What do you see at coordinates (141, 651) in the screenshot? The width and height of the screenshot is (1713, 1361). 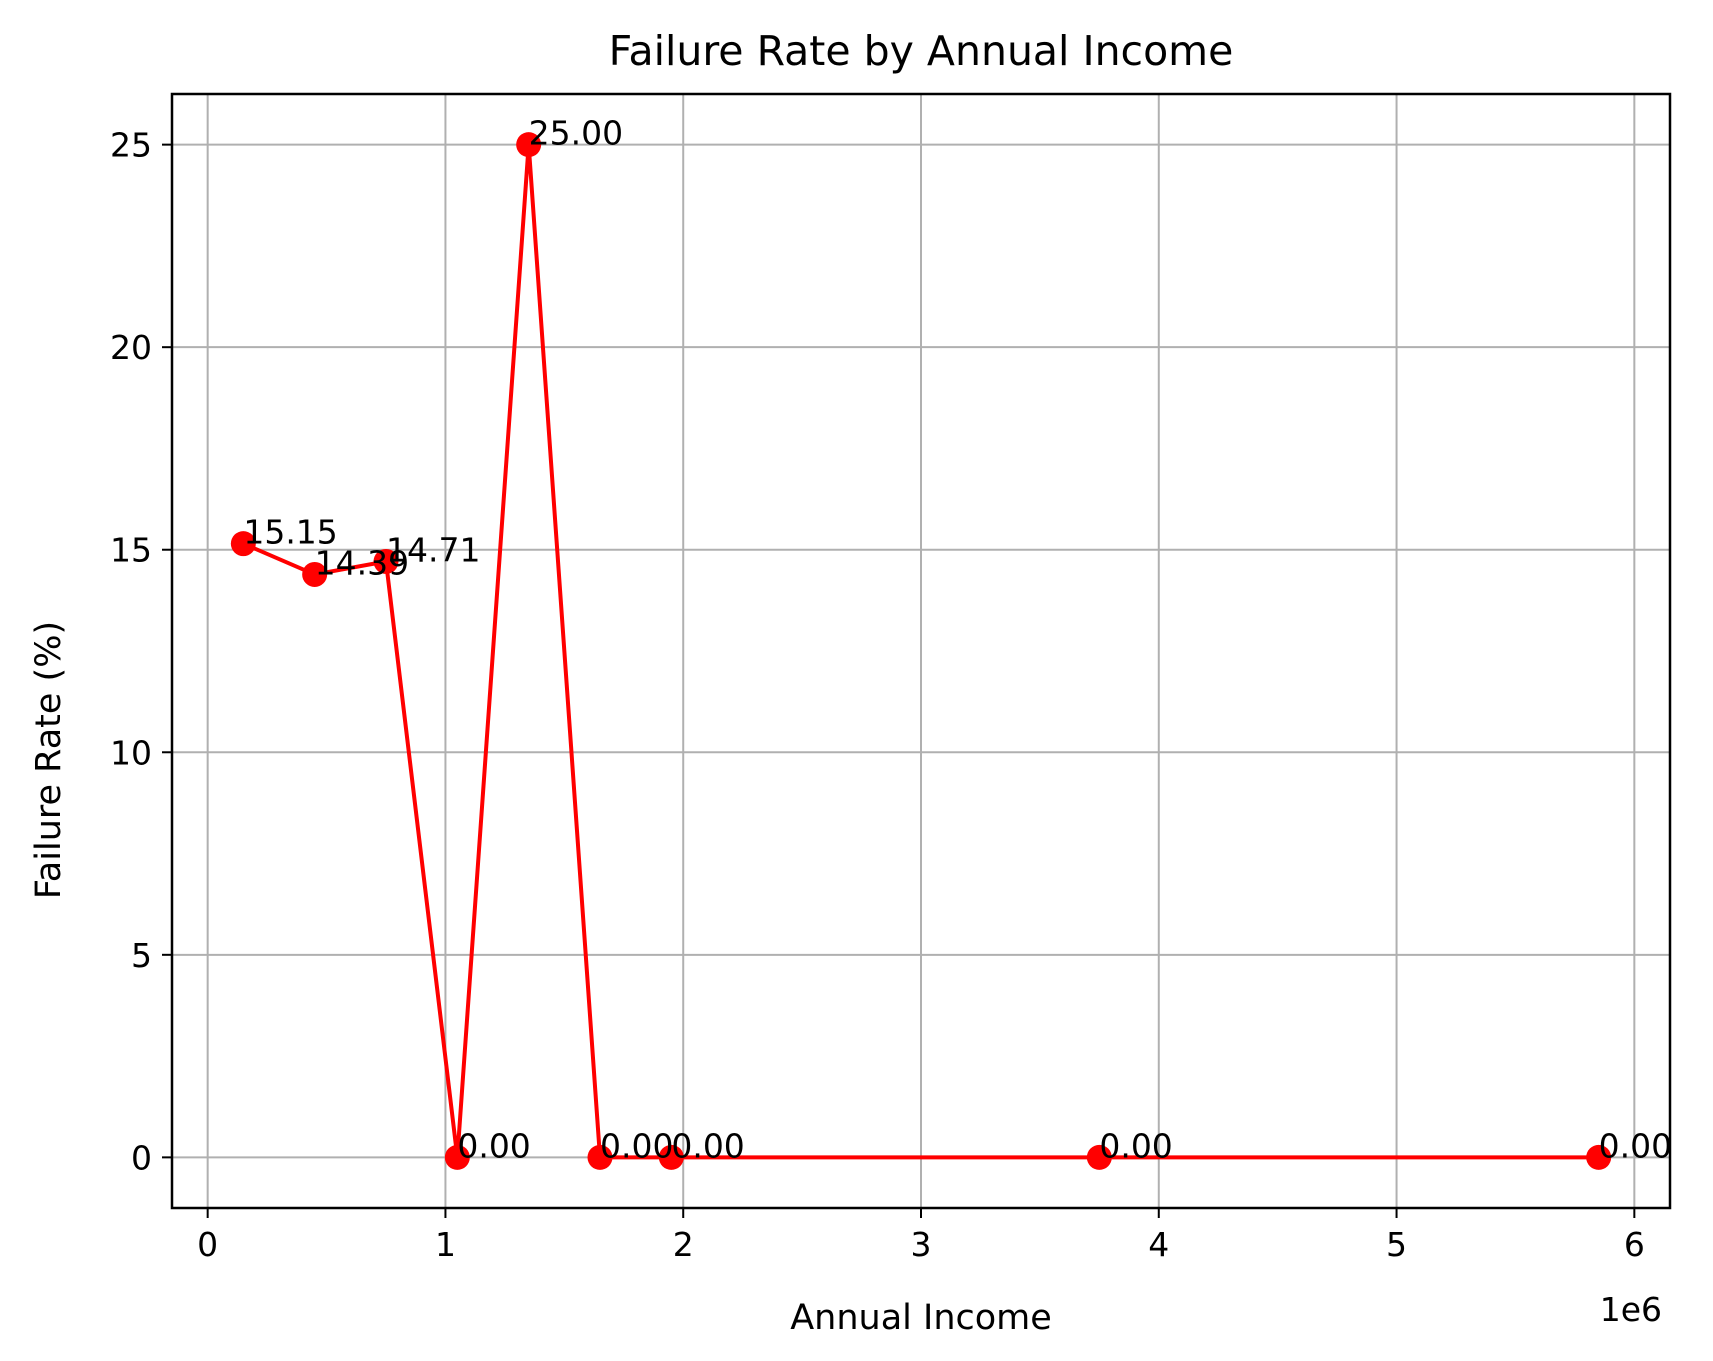 I see `y-axis-ticks: 0 5 10 15 20 25` at bounding box center [141, 651].